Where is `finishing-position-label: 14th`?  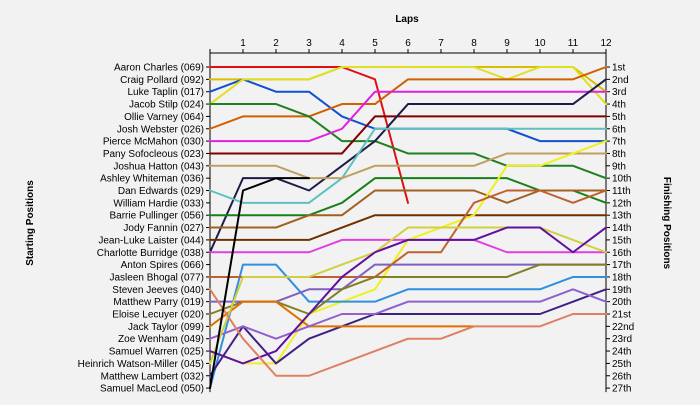 finishing-position-label: 14th is located at coordinates (621, 228).